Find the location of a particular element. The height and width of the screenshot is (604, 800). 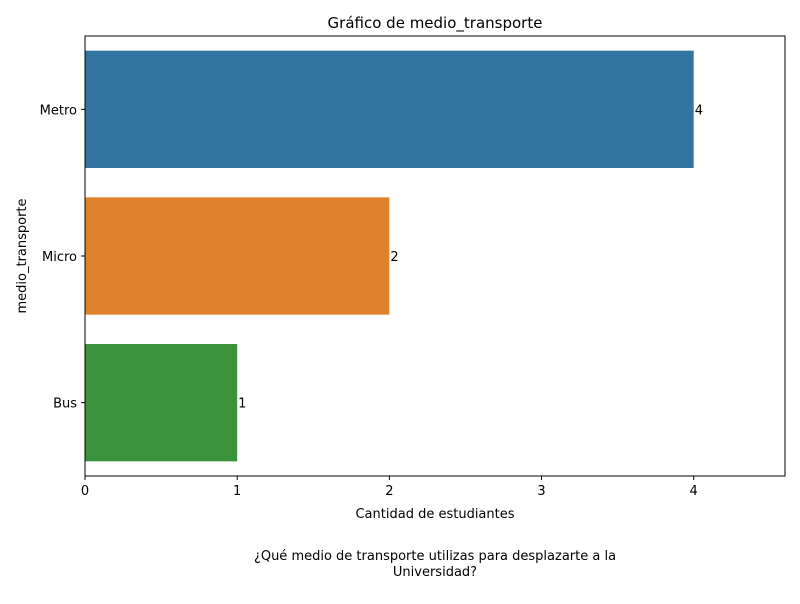

y-tick-label-metro: Metro is located at coordinates (58, 110).